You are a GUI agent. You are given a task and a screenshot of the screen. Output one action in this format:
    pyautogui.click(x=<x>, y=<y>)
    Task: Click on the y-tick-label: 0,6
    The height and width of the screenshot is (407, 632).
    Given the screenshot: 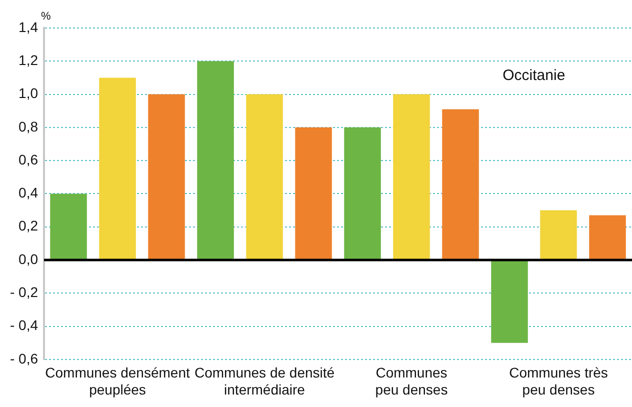 What is the action you would take?
    pyautogui.click(x=28, y=159)
    